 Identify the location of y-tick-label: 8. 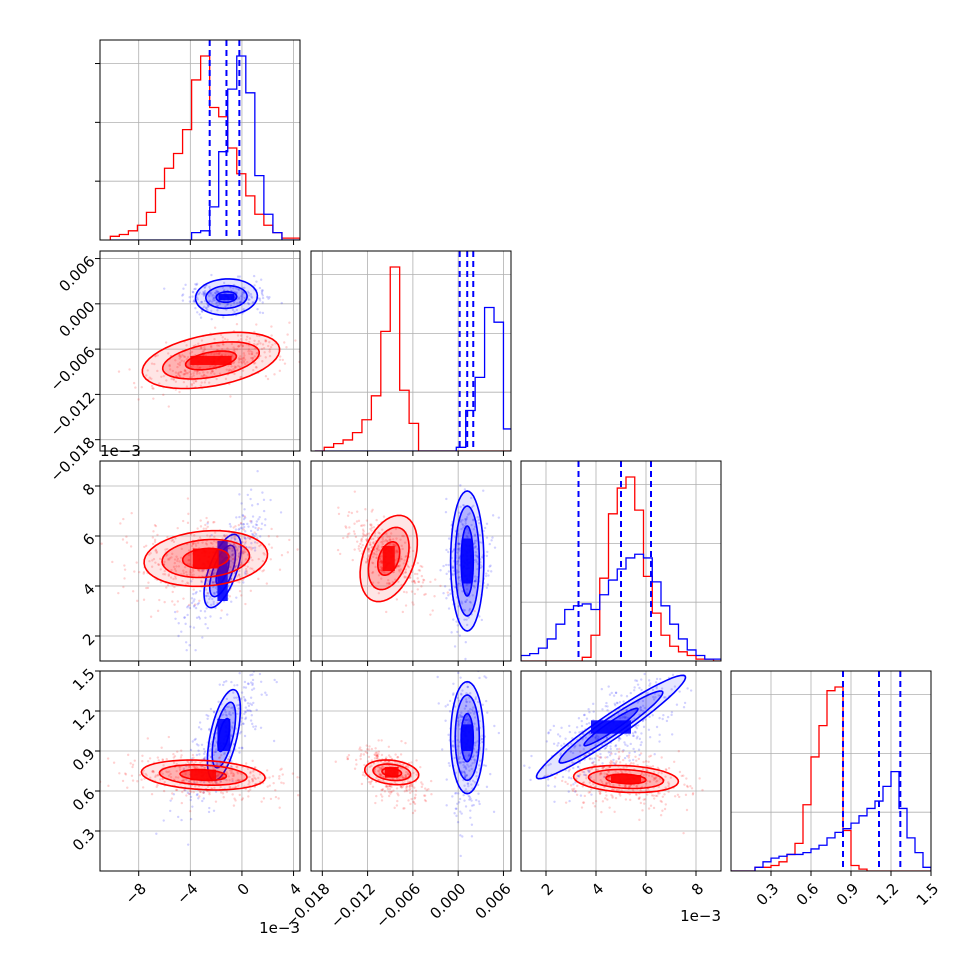
(88, 489).